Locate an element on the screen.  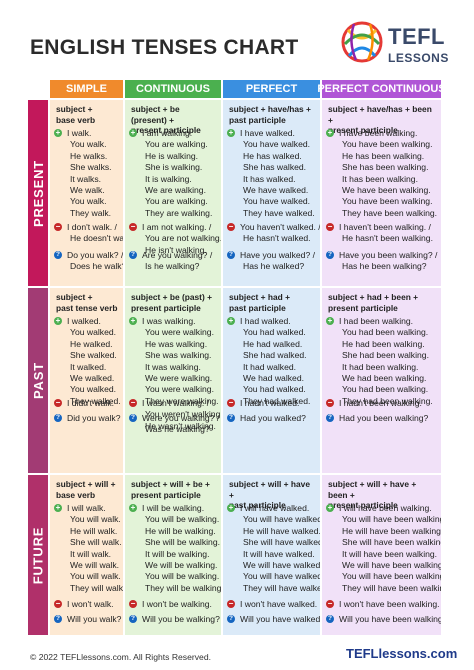
formula-line: subject + be (present) + is located at coordinates (155, 114).